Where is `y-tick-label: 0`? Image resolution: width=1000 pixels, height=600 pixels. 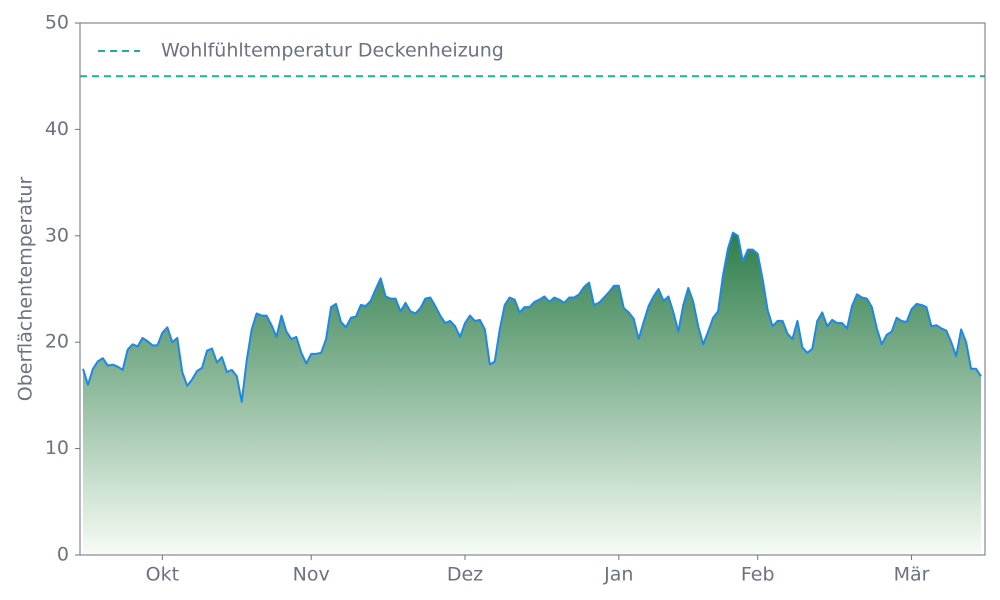
y-tick-label: 0 is located at coordinates (63, 555).